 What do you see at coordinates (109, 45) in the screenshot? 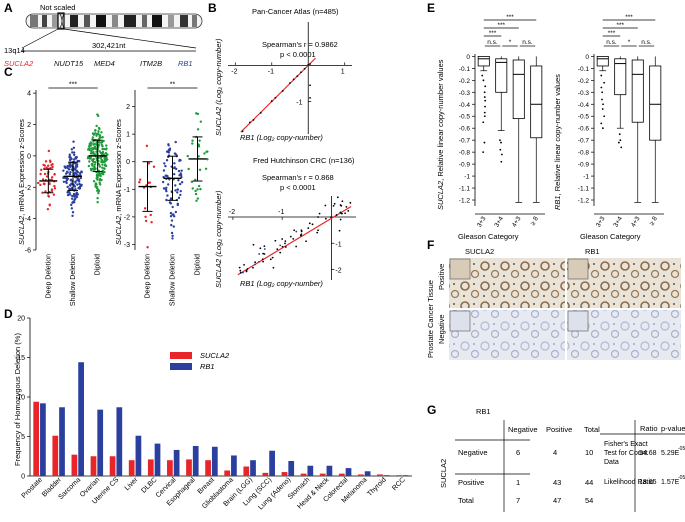
I see `span-label: 302,421nt` at bounding box center [109, 45].